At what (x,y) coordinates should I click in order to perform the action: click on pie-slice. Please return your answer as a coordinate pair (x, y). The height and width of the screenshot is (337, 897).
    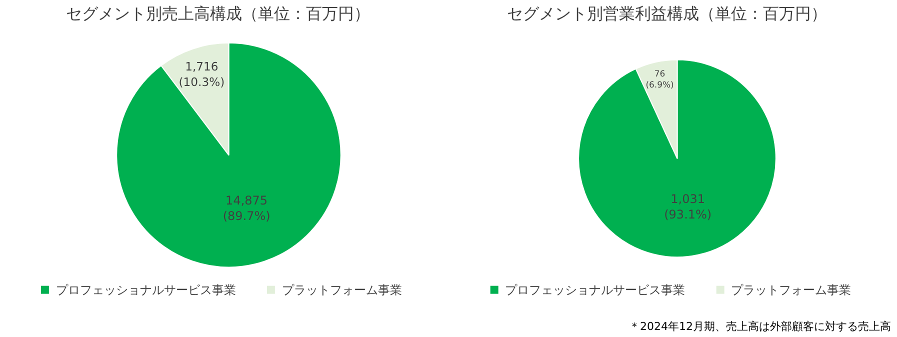
    Looking at the image, I should click on (677, 158).